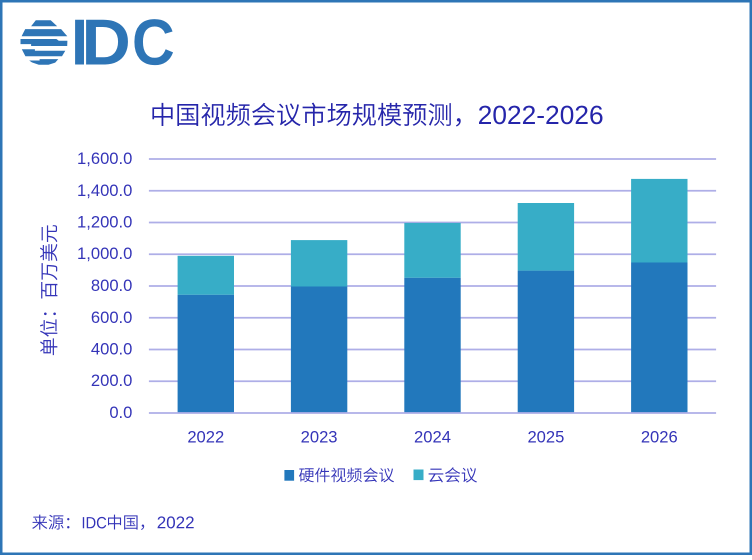 Image resolution: width=752 pixels, height=560 pixels. What do you see at coordinates (104, 222) in the screenshot?
I see `svg-text: 1,200.0` at bounding box center [104, 222].